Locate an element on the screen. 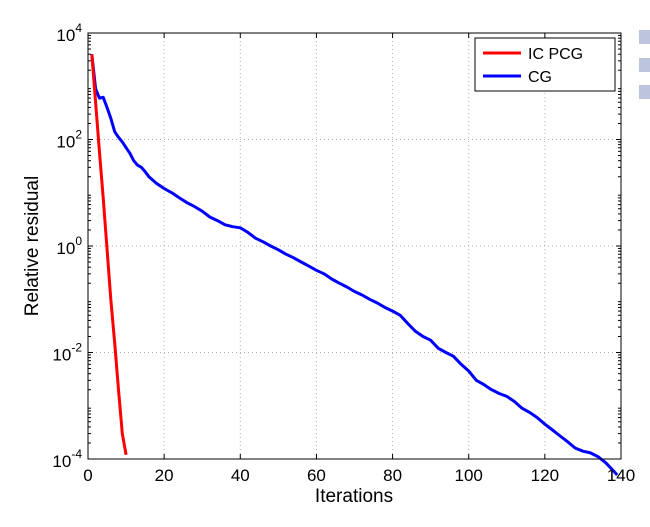 Image resolution: width=650 pixels, height=527 pixels. x-tick-label: 0 is located at coordinates (87, 475).